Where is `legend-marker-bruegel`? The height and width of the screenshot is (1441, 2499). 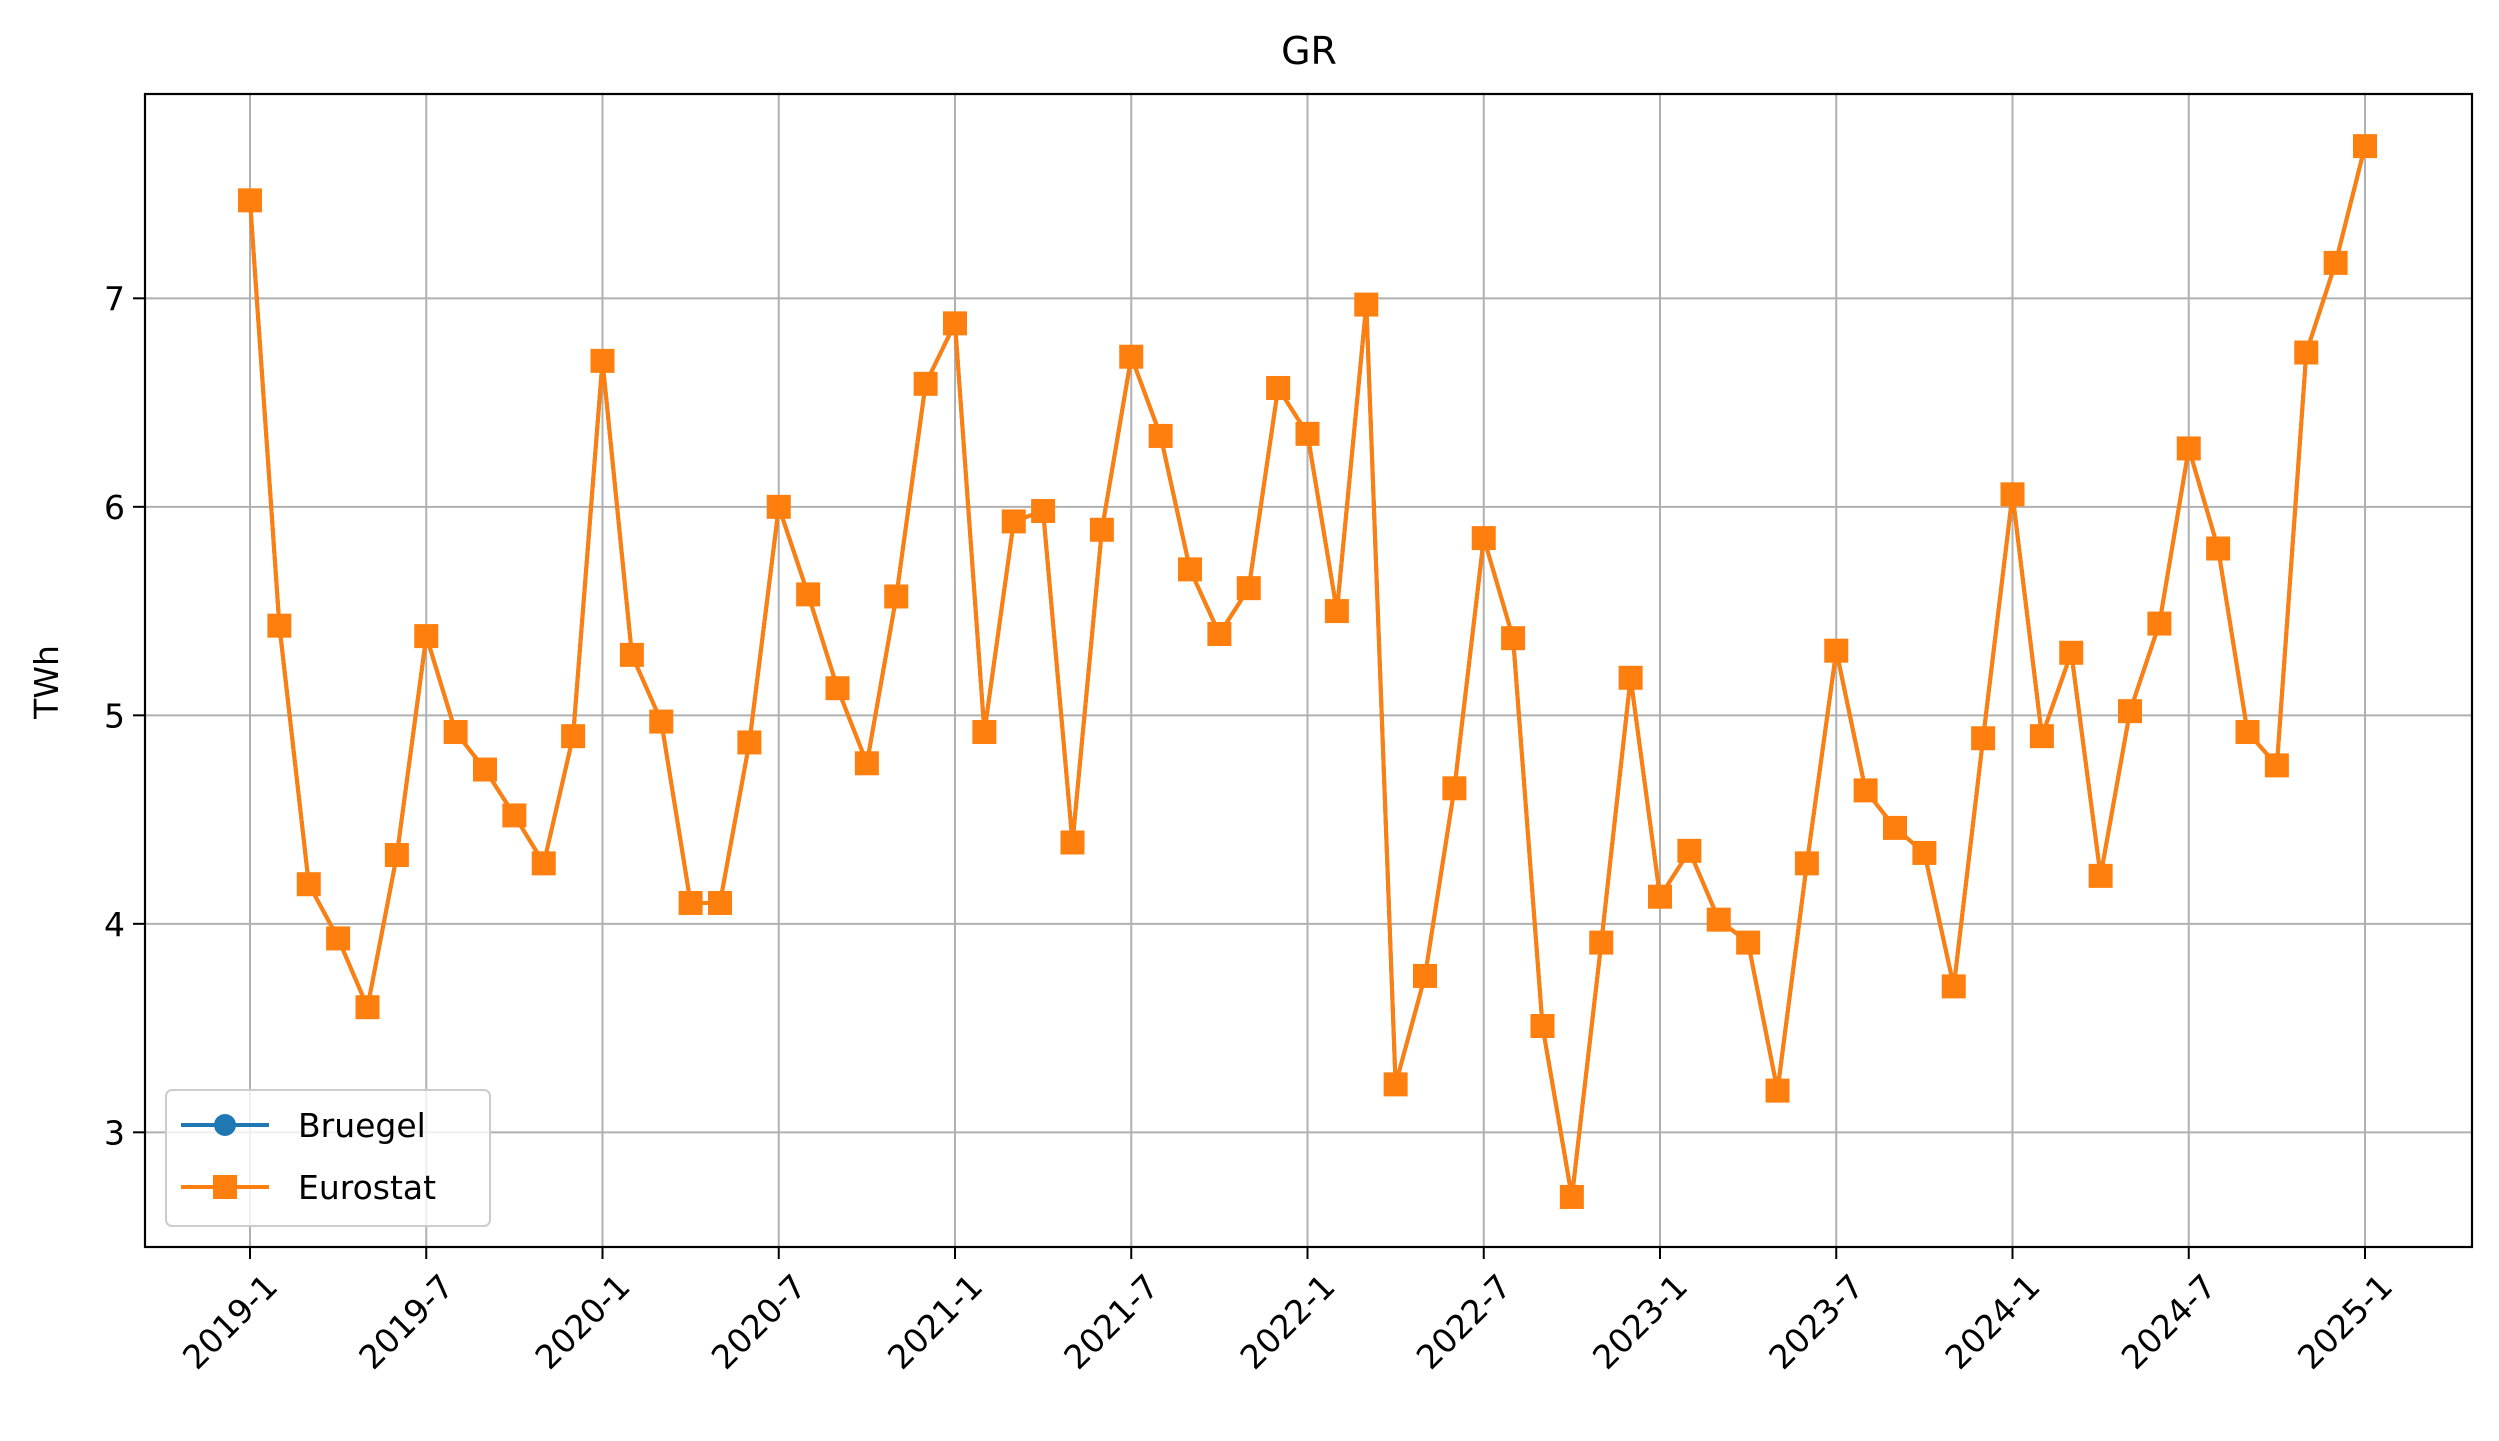 legend-marker-bruegel is located at coordinates (225, 1125).